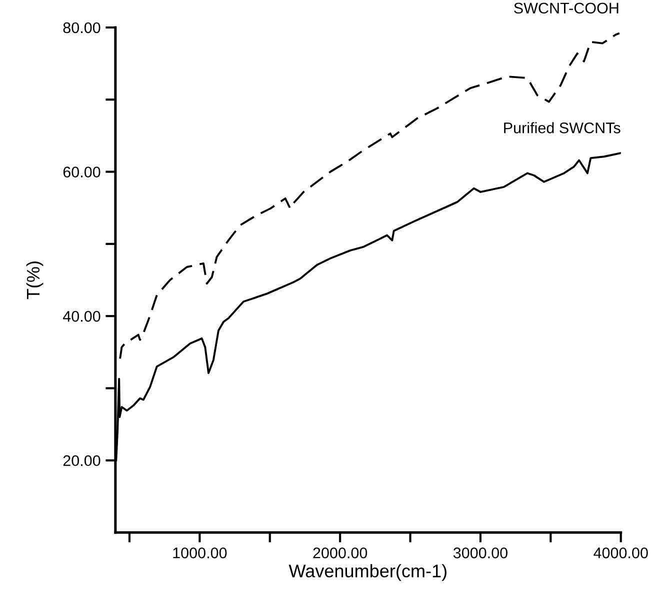 This screenshot has height=597, width=657. What do you see at coordinates (81, 316) in the screenshot?
I see `y-tick-label: 40.00` at bounding box center [81, 316].